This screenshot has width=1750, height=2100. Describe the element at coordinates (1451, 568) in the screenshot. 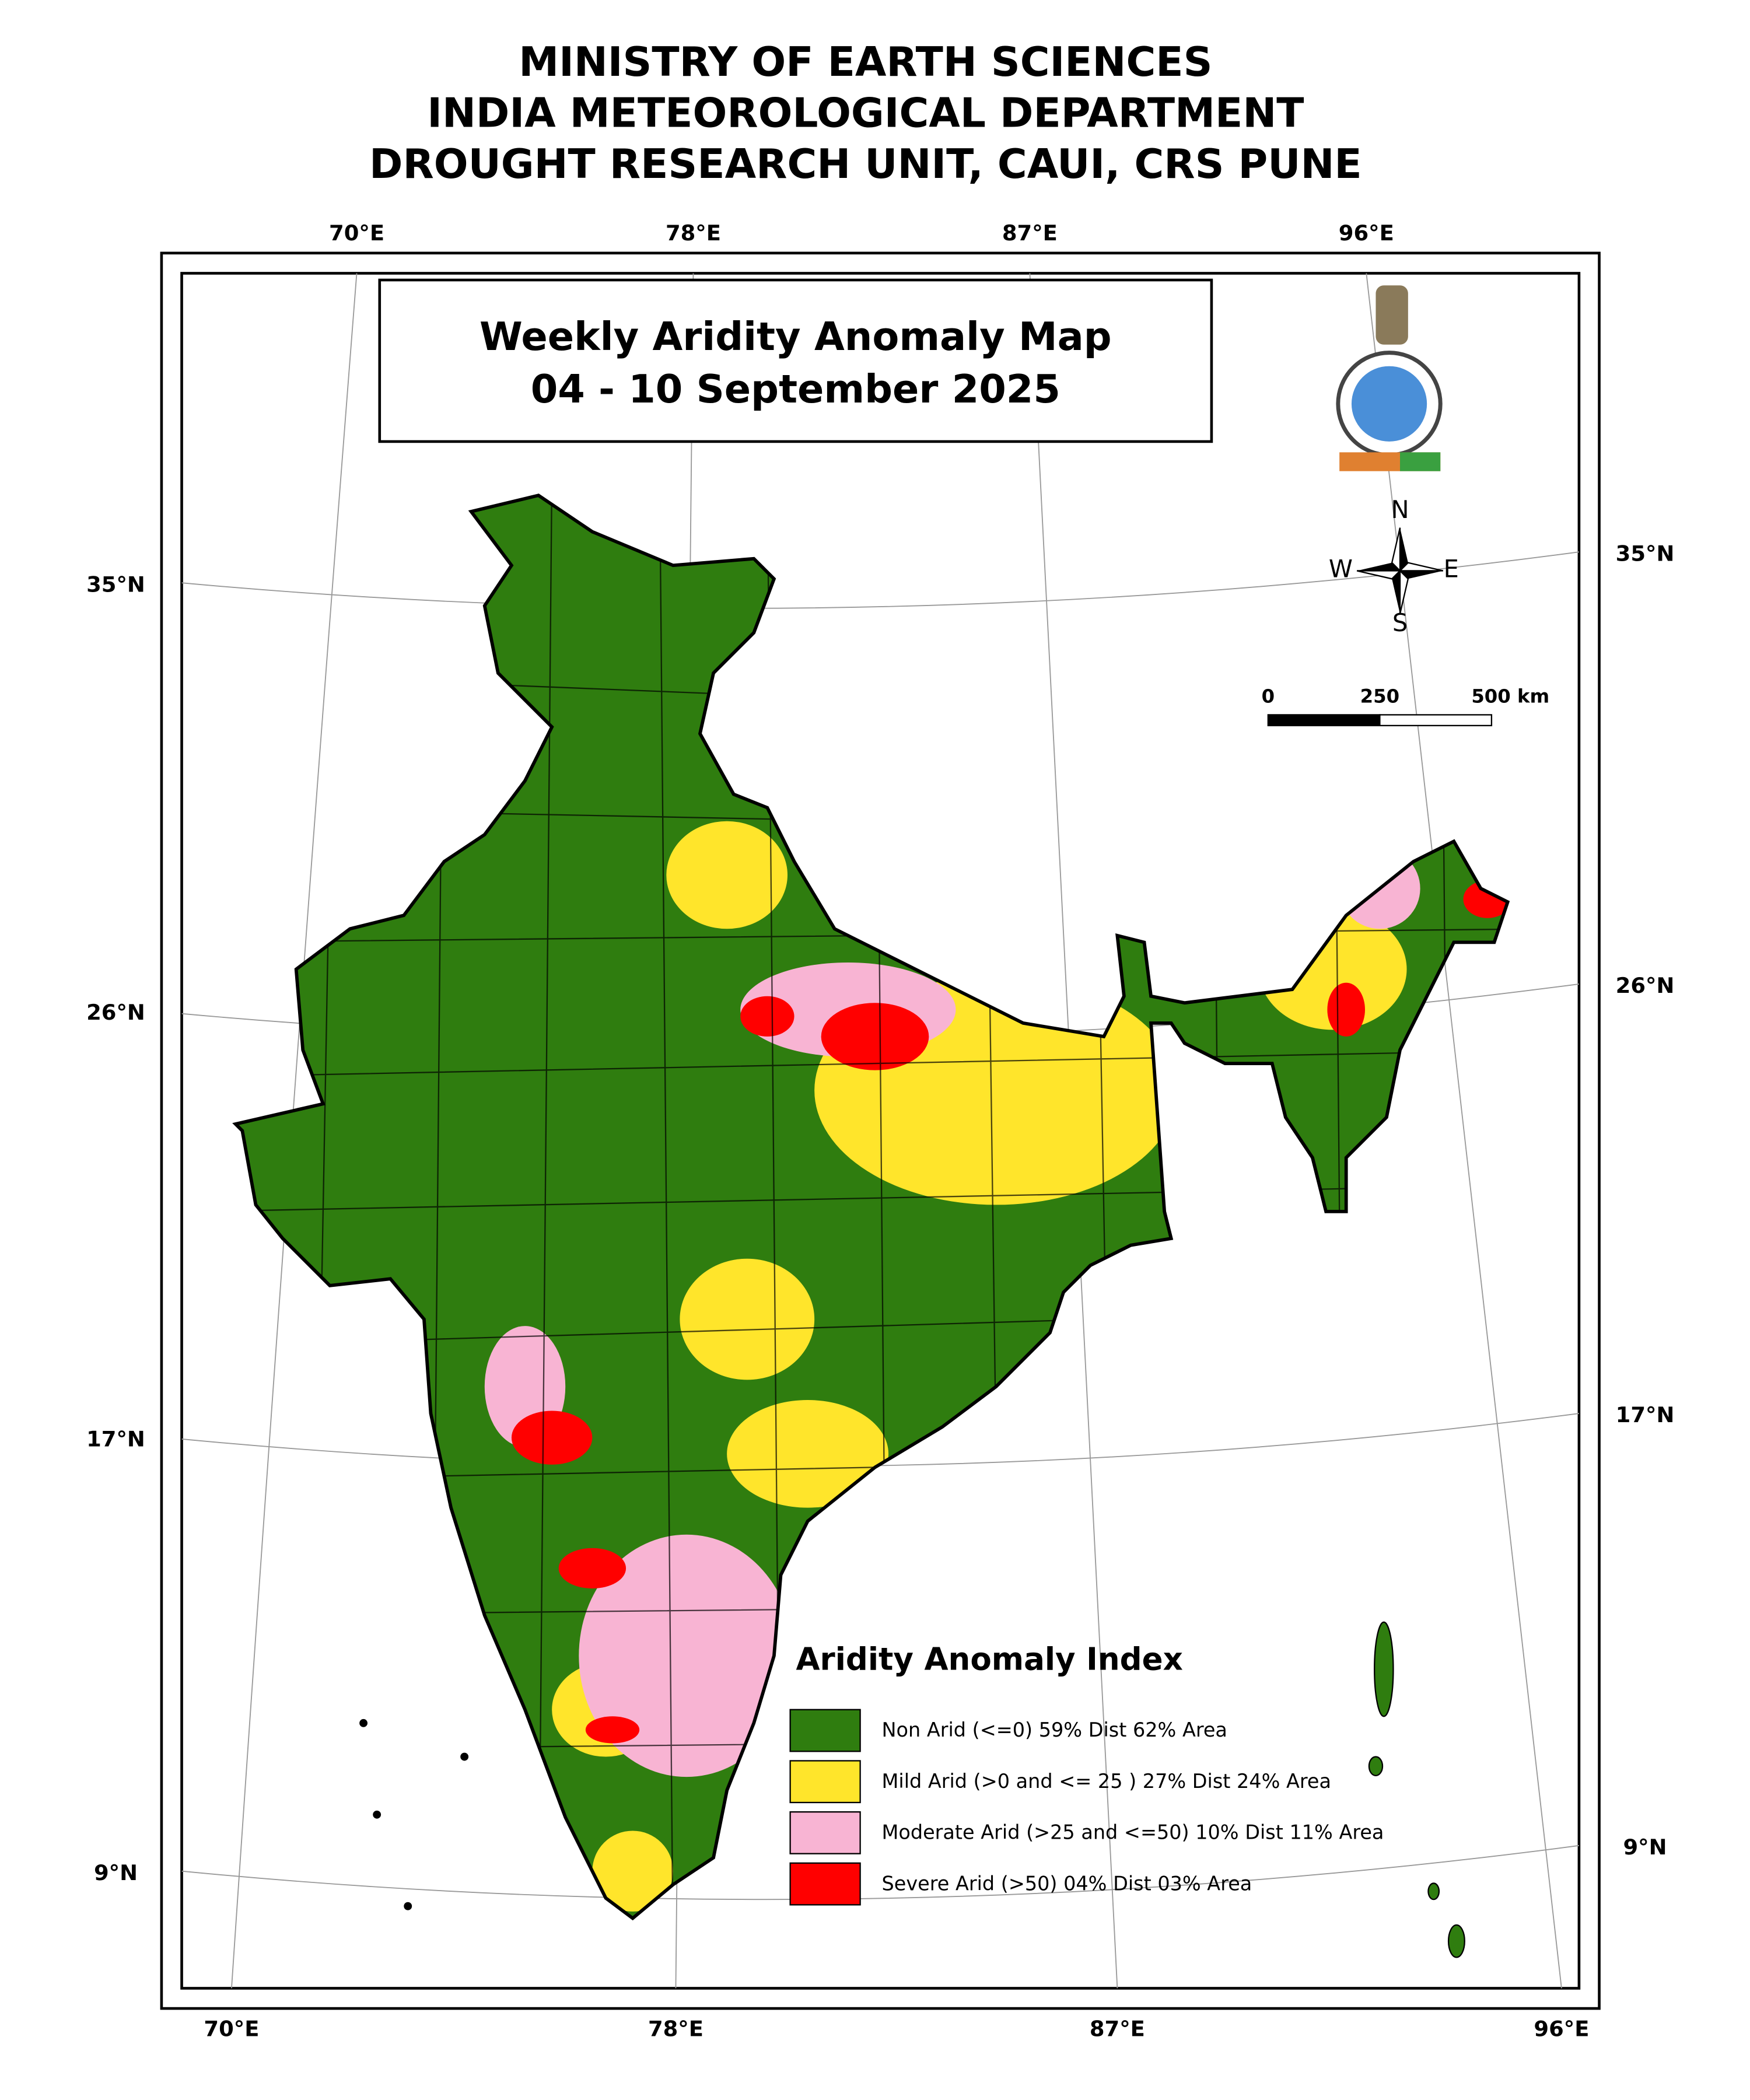

I see `compass-label: E` at that location.